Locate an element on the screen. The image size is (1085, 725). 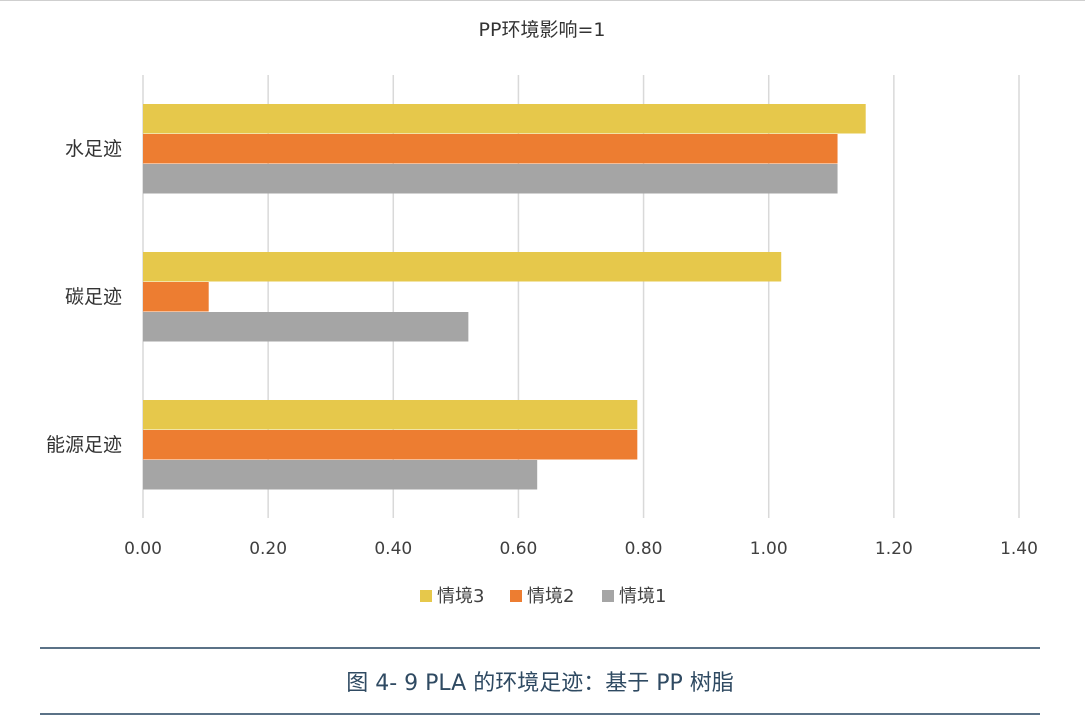
category-label: 能源足迹 is located at coordinates (84, 445).